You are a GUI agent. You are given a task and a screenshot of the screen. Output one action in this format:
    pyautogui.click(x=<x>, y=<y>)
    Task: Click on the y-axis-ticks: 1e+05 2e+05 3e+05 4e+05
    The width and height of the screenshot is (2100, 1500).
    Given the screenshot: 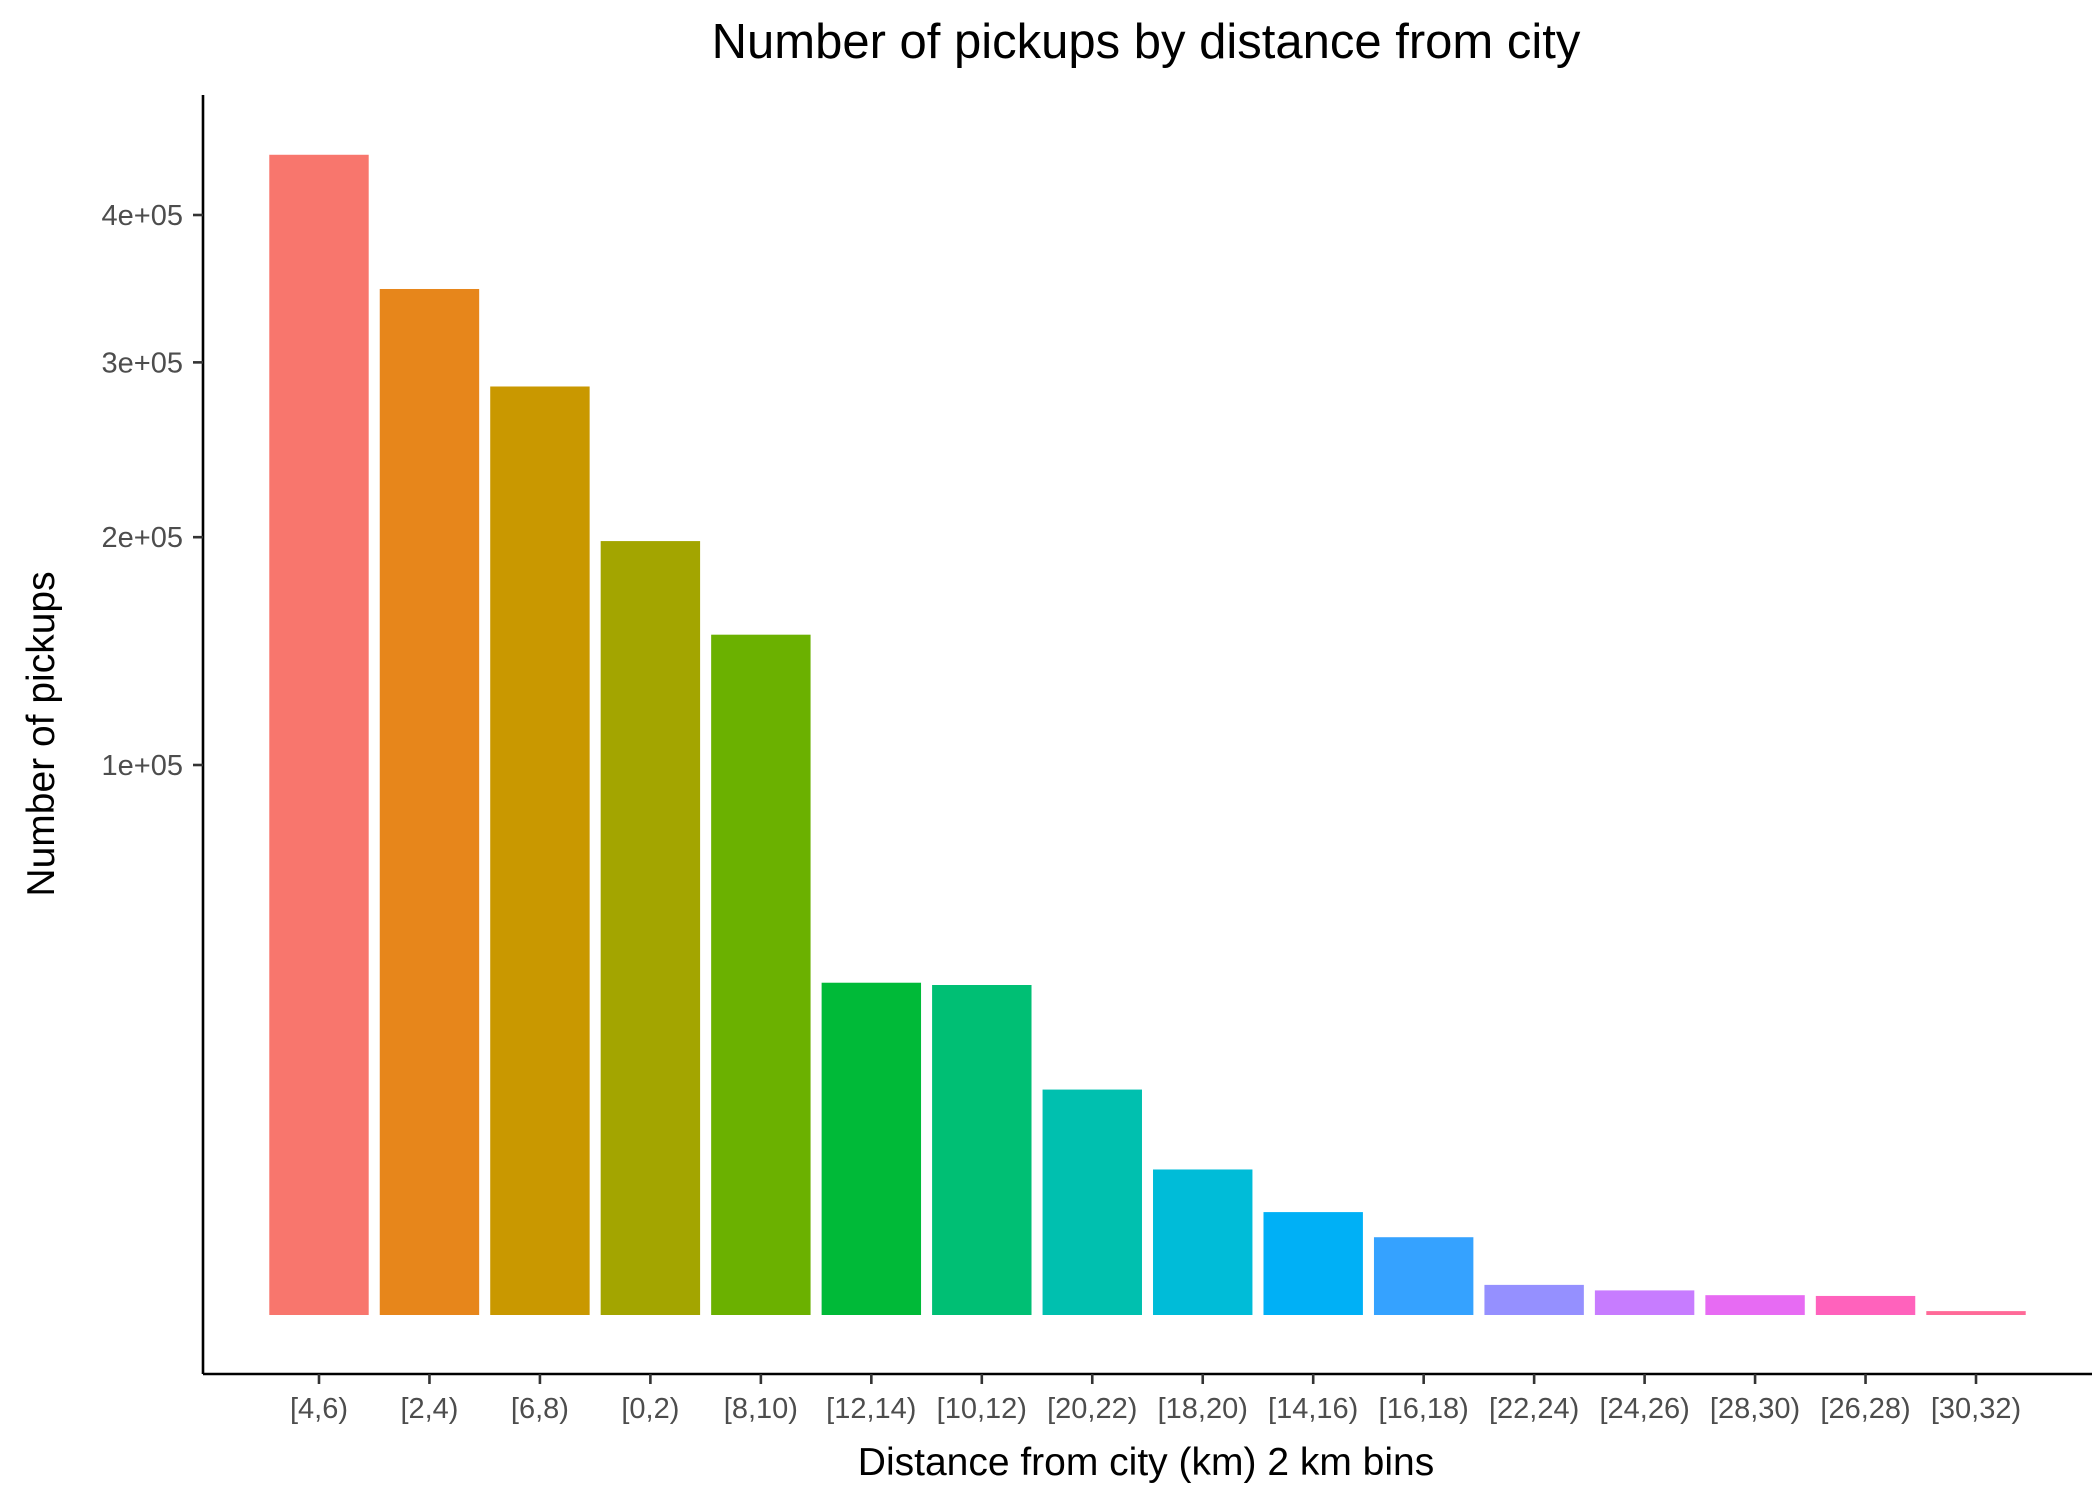 What is the action you would take?
    pyautogui.click(x=152, y=491)
    